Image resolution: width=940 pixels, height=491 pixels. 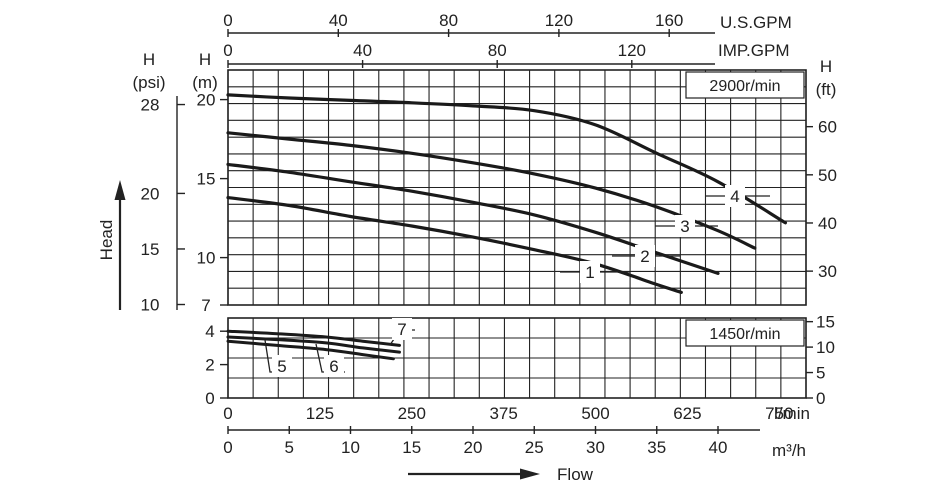 What do you see at coordinates (150, 105) in the screenshot?
I see `psi-tick-label: 28` at bounding box center [150, 105].